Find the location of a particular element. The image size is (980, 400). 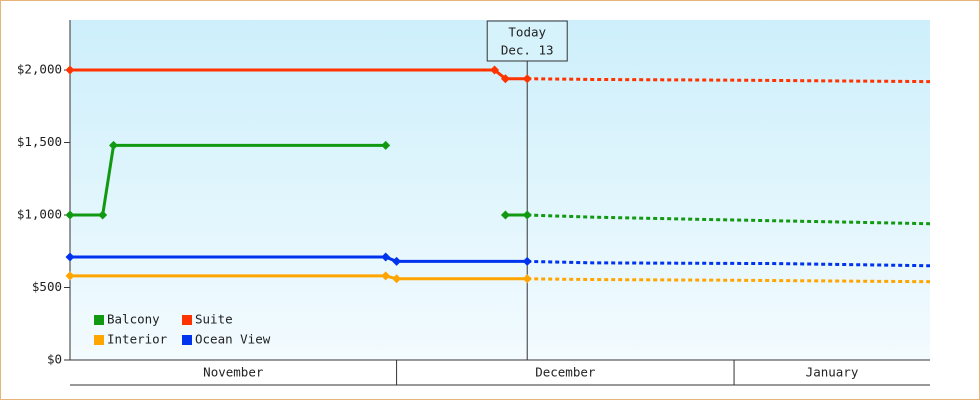

legend-label: Interior is located at coordinates (137, 339).